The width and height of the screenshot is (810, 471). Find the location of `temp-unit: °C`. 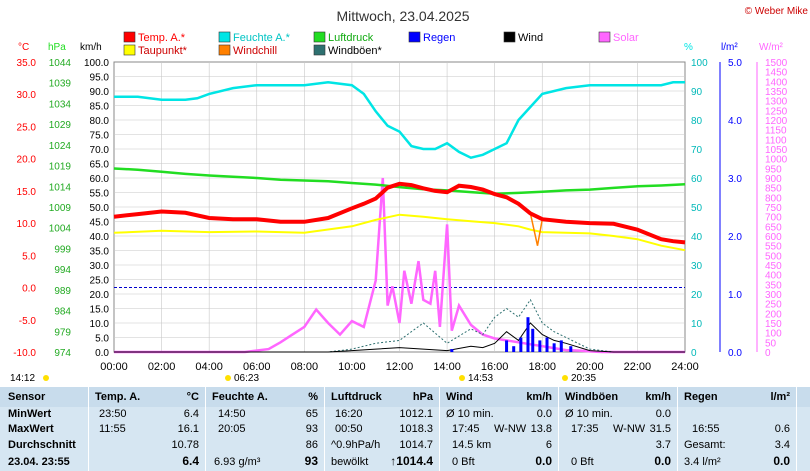

temp-unit: °C is located at coordinates (192, 397).